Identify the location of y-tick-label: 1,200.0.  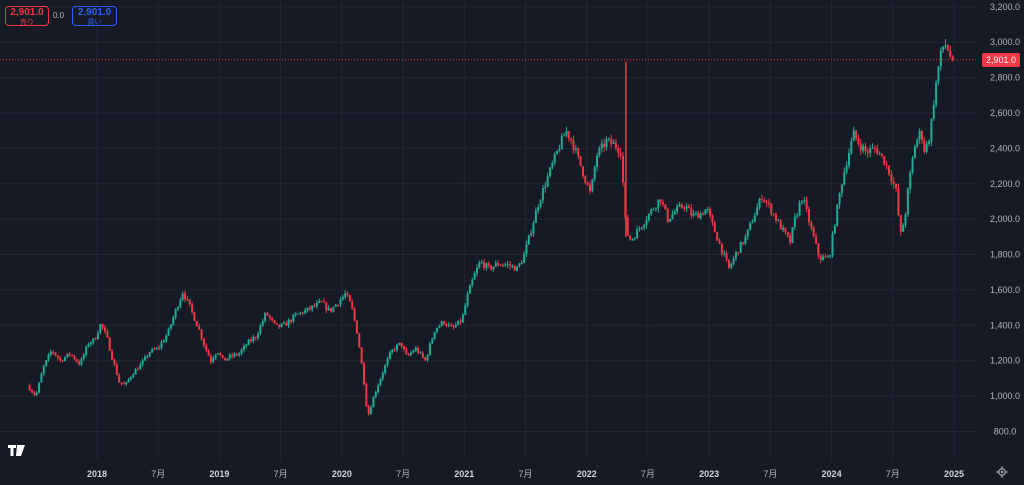
(1005, 361).